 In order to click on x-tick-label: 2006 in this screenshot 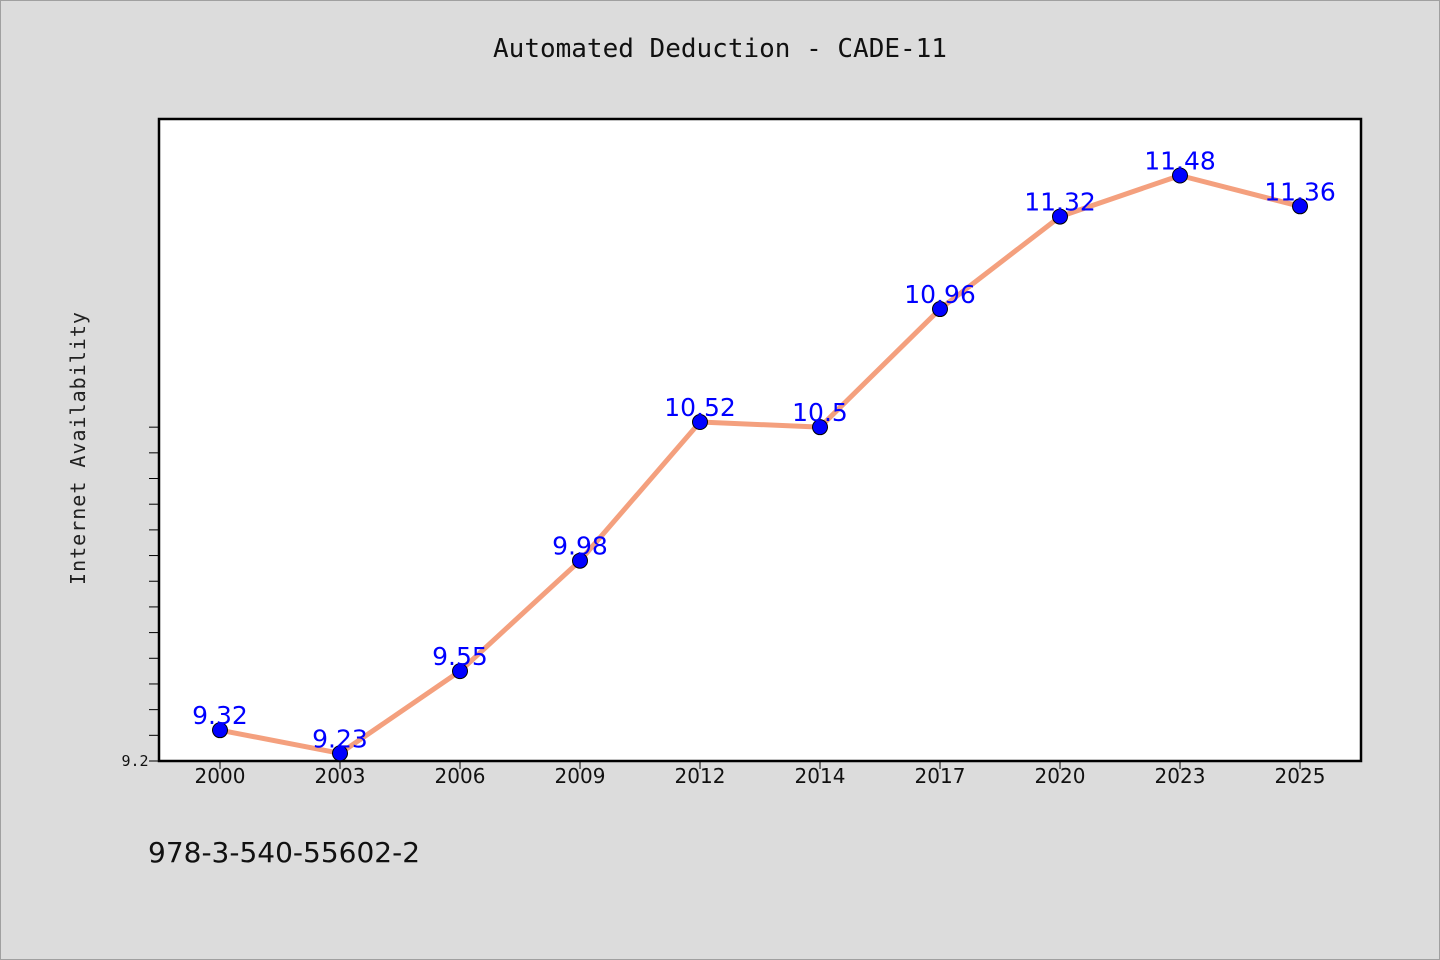, I will do `click(460, 776)`.